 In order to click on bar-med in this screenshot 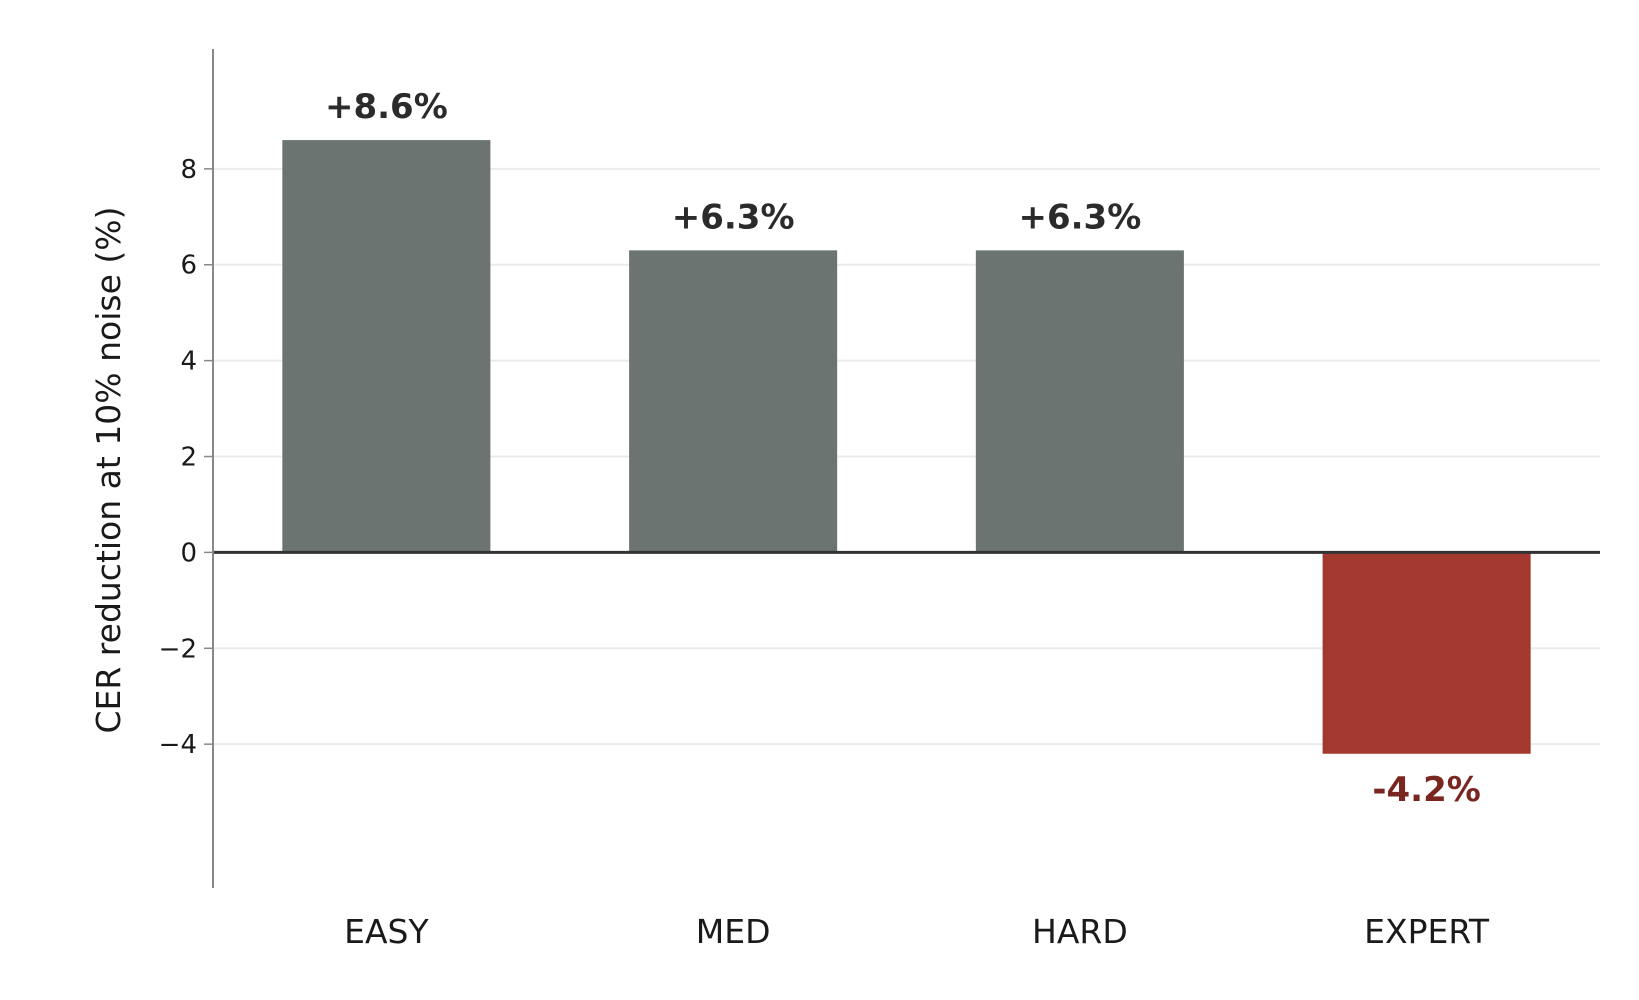, I will do `click(733, 401)`.